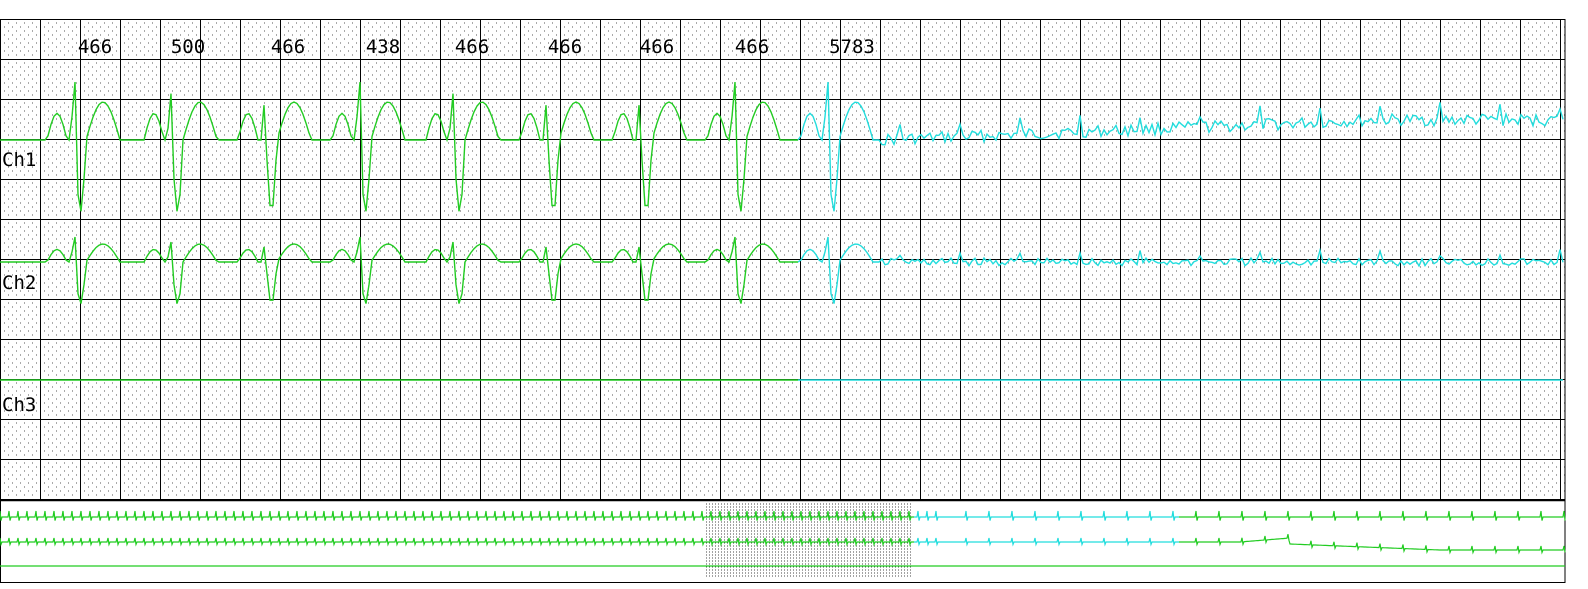 The width and height of the screenshot is (1588, 589). I want to click on overview-window-highlight, so click(808, 540).